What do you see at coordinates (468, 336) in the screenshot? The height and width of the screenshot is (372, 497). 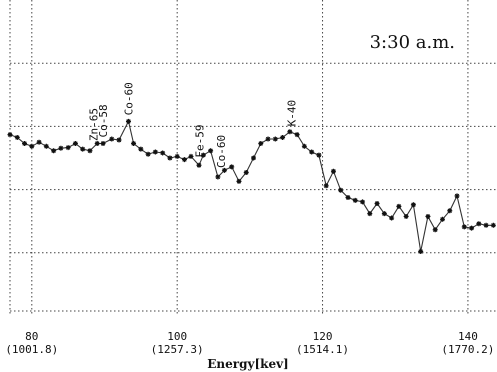 I see `x-tick-label: 140` at bounding box center [468, 336].